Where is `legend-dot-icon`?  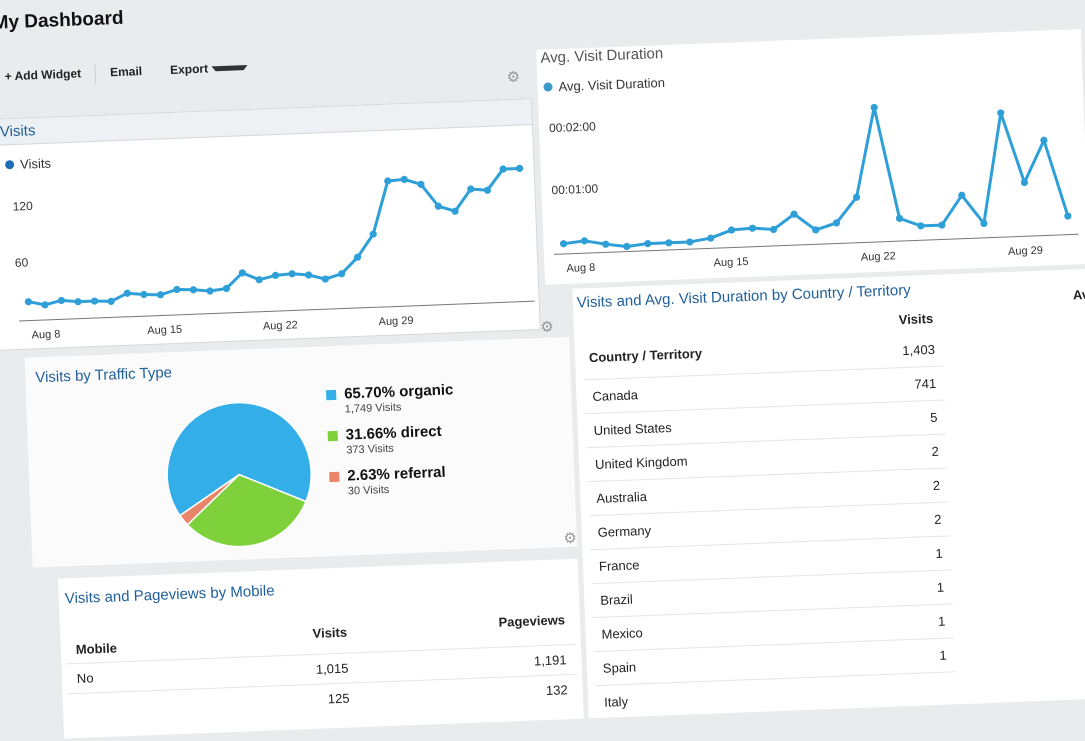 legend-dot-icon is located at coordinates (548, 87).